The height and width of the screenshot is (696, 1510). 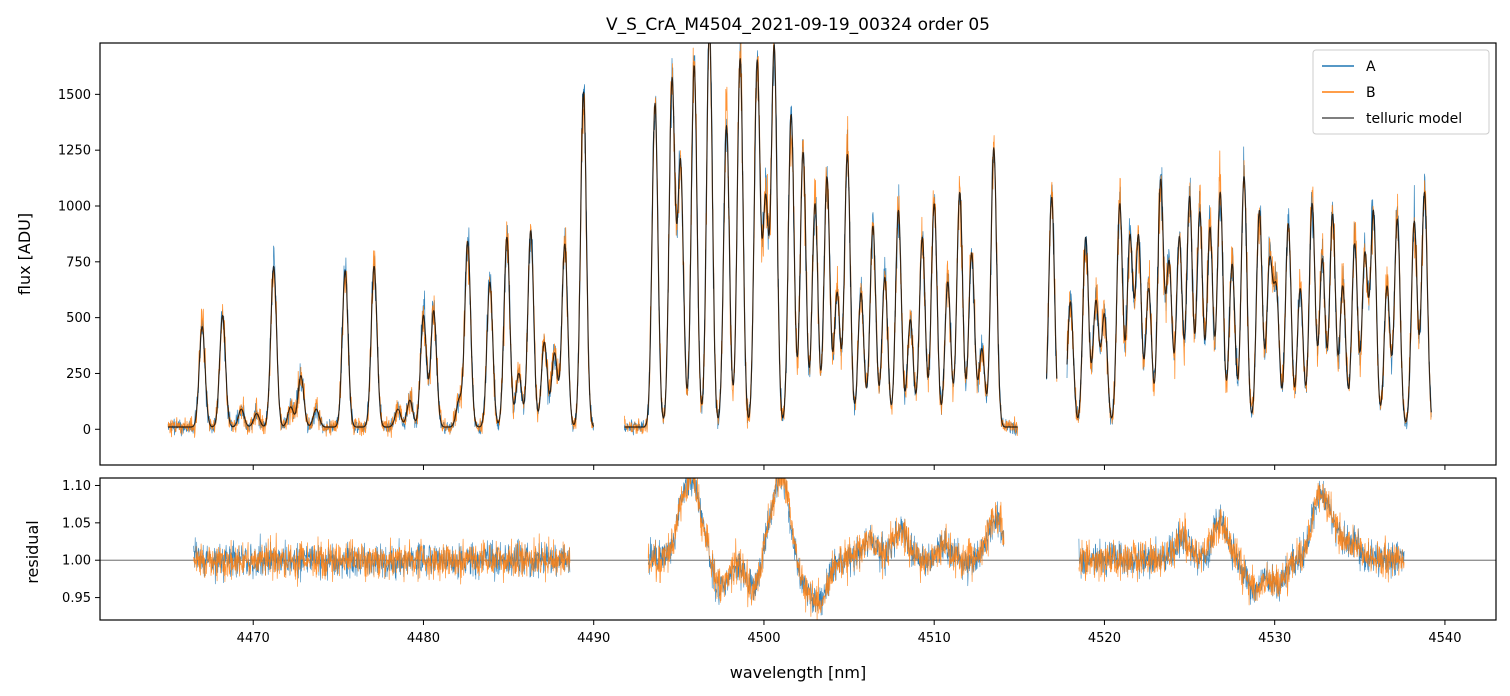 I want to click on residual-y-tick-label-1: 1.00, so click(x=76, y=561).